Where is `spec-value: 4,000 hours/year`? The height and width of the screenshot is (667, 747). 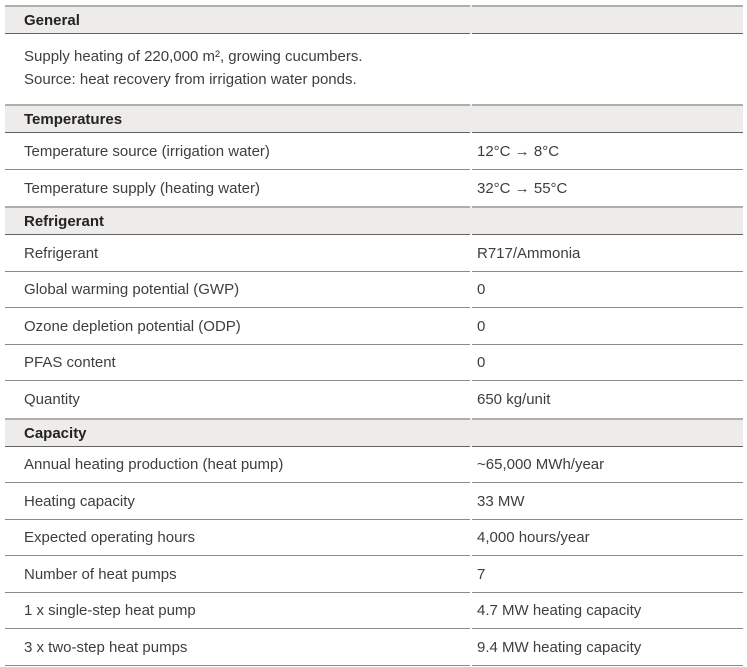 spec-value: 4,000 hours/year is located at coordinates (607, 538).